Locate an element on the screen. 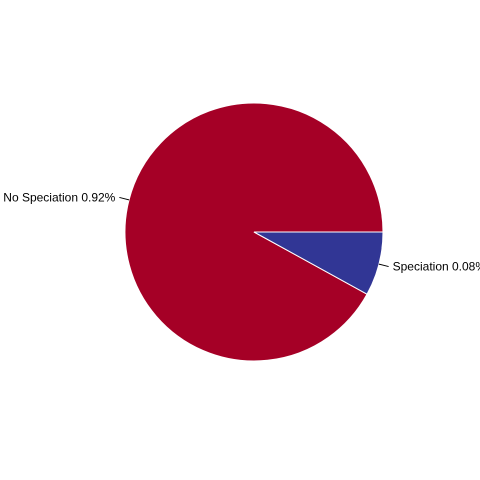 This screenshot has height=480, width=480. slice-label-0: No Speciation 0.92% is located at coordinates (59, 197).